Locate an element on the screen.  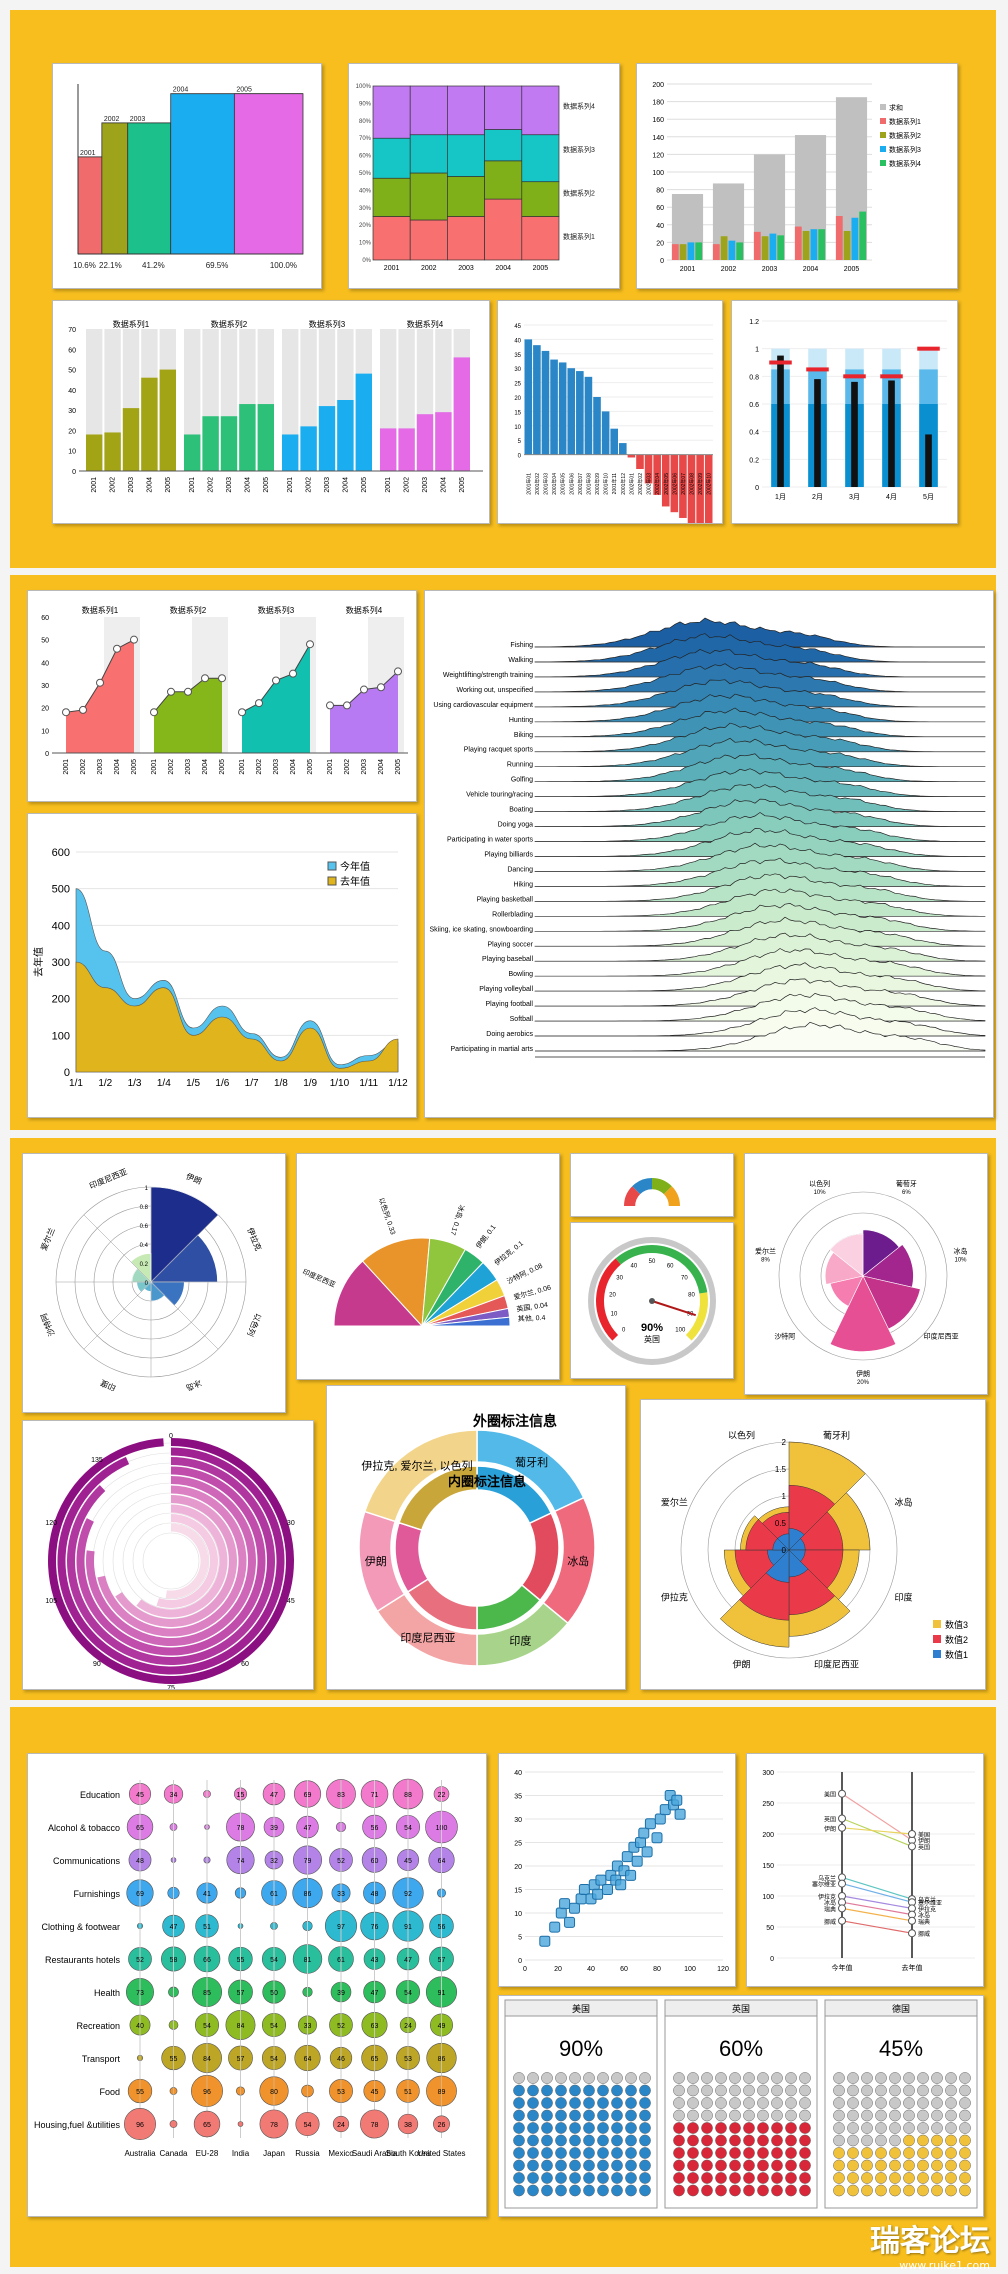
category-label-5: 爱尔兰 is located at coordinates (765, 1251).